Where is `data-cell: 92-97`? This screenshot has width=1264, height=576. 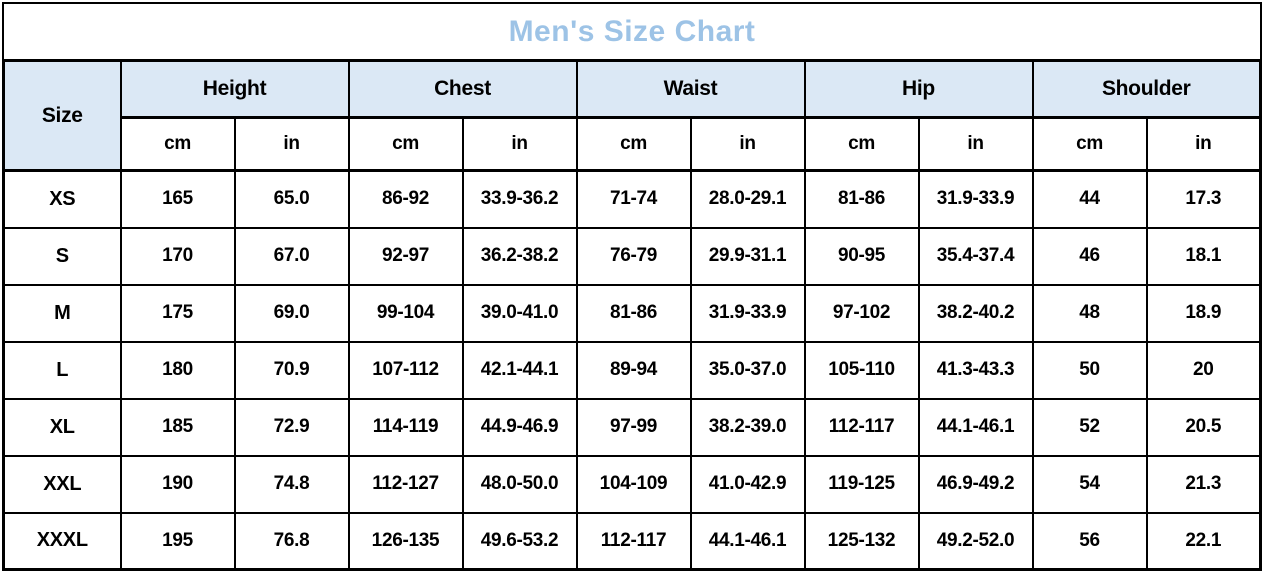
data-cell: 92-97 is located at coordinates (405, 256).